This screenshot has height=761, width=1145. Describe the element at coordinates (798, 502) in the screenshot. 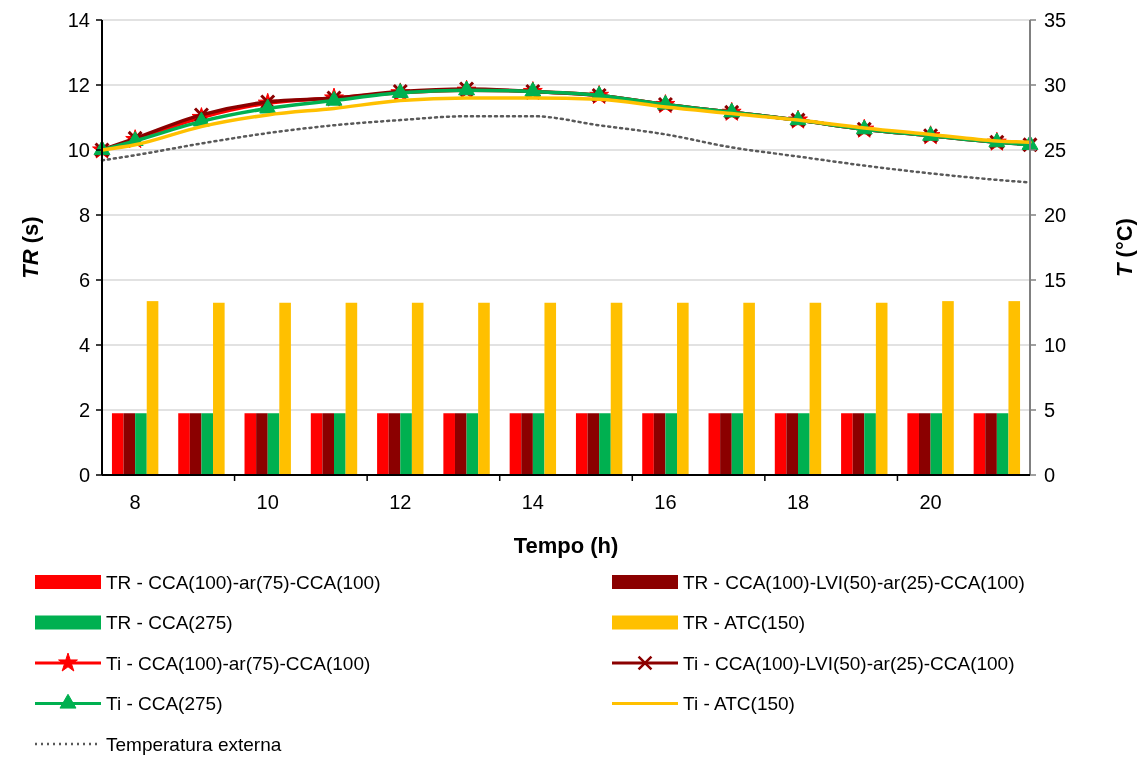

I see `x-tick-label: 18` at that location.